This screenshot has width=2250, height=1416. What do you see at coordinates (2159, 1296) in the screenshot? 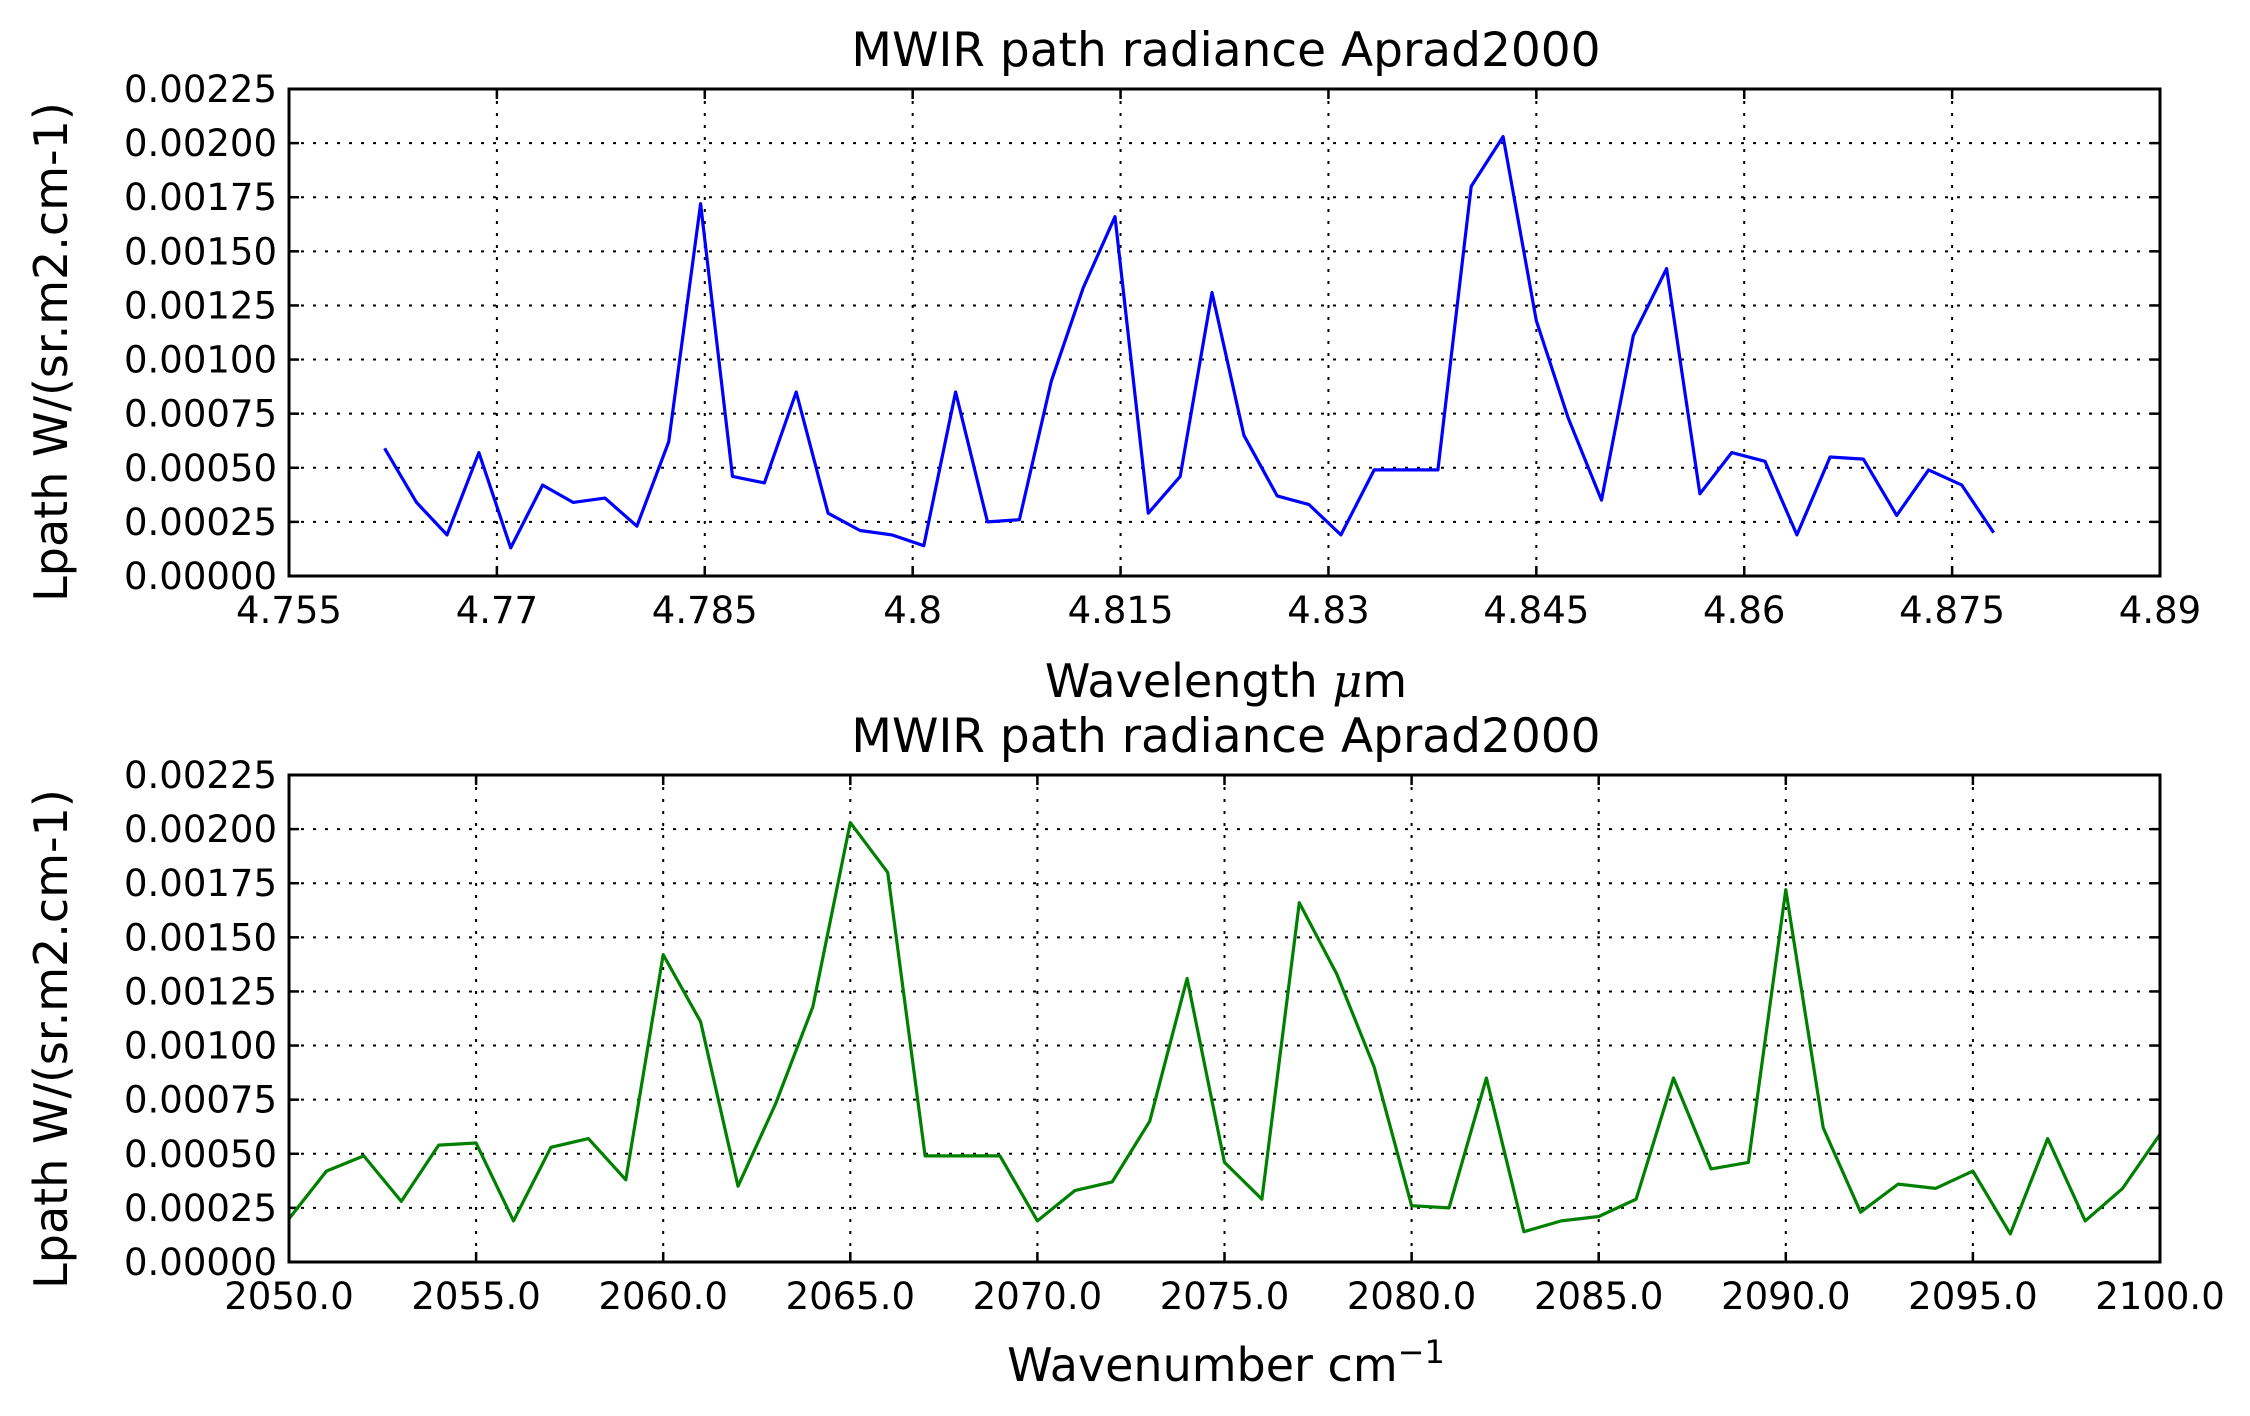
I see `x-tick-label: 2100.0` at bounding box center [2159, 1296].